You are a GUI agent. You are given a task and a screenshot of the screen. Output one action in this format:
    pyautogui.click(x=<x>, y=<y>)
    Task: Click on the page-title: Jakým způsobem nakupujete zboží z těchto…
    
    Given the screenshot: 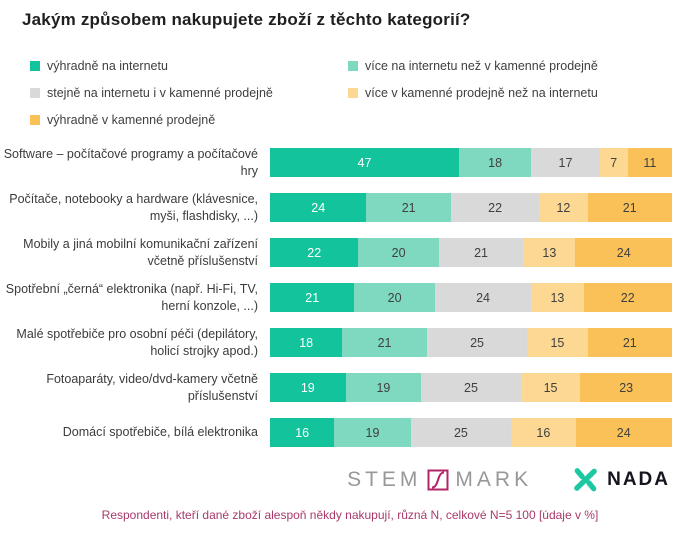 What is the action you would take?
    pyautogui.click(x=246, y=19)
    